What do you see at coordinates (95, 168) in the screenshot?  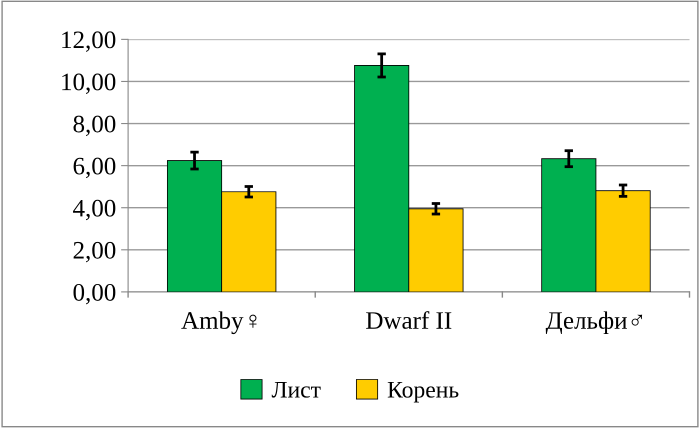 I see `y-tick-label: 6,00` at bounding box center [95, 168].